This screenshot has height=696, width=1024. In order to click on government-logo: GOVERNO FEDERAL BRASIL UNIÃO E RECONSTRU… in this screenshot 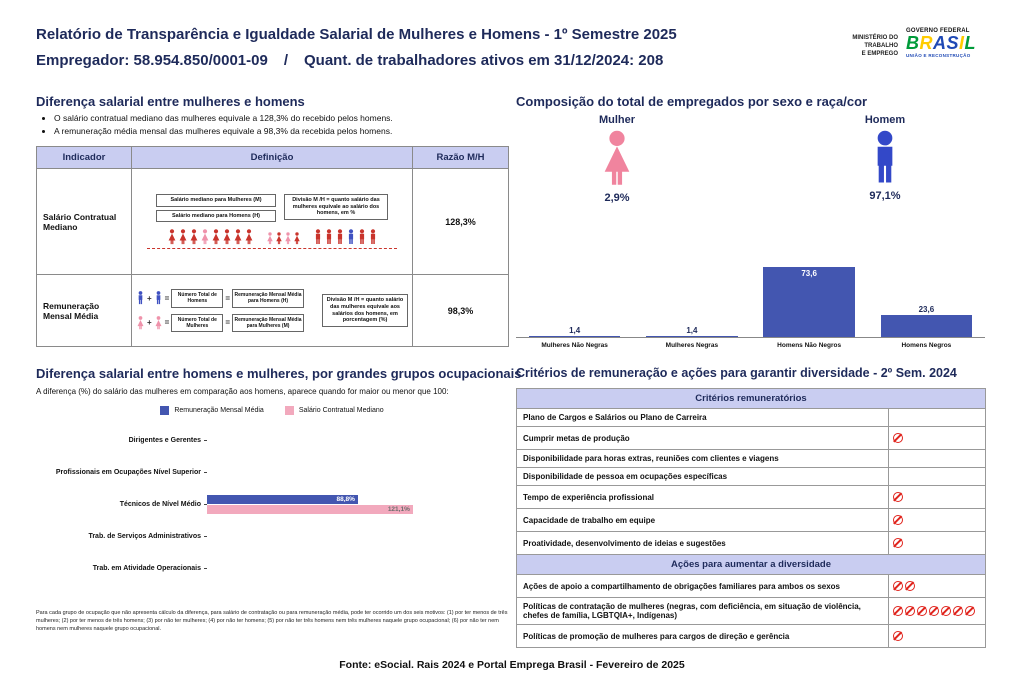, I will do `click(951, 43)`.